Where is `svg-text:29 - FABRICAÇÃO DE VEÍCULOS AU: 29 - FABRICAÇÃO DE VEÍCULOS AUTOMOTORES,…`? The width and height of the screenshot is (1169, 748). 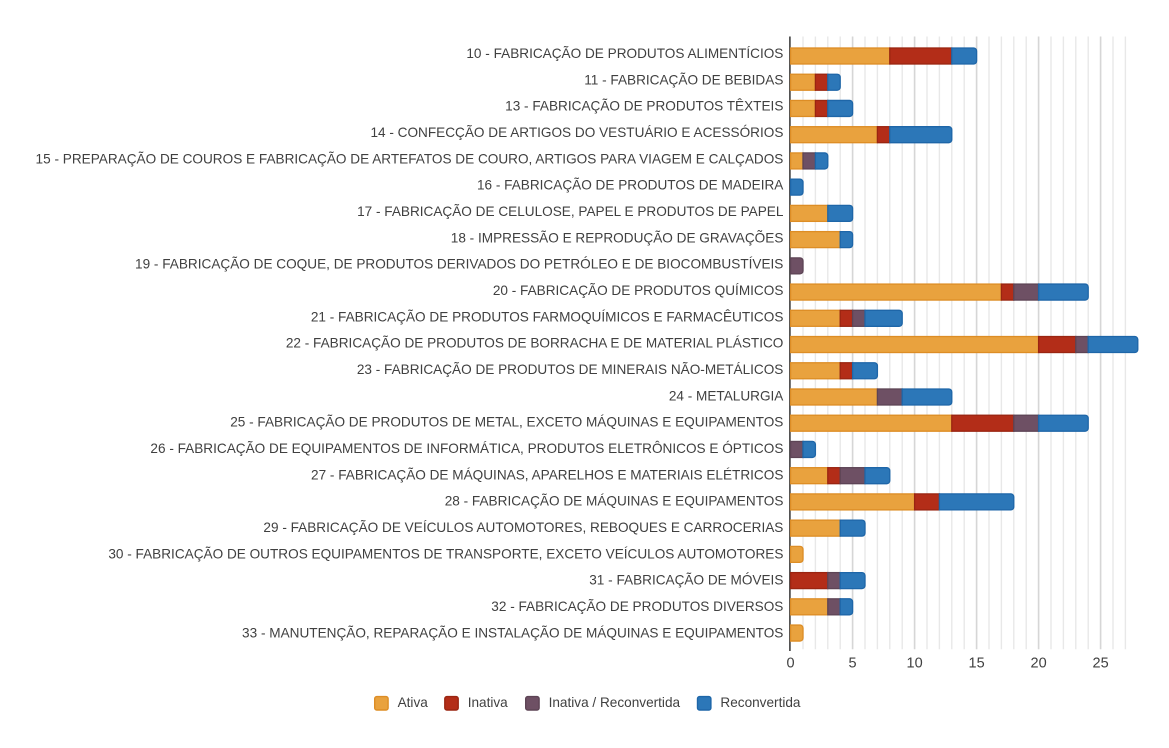 svg-text:29 - FABRICAÇÃO DE VEÍCULOS AU: 29 - FABRICAÇÃO DE VEÍCULOS AUTOMOTORES,… is located at coordinates (523, 527).